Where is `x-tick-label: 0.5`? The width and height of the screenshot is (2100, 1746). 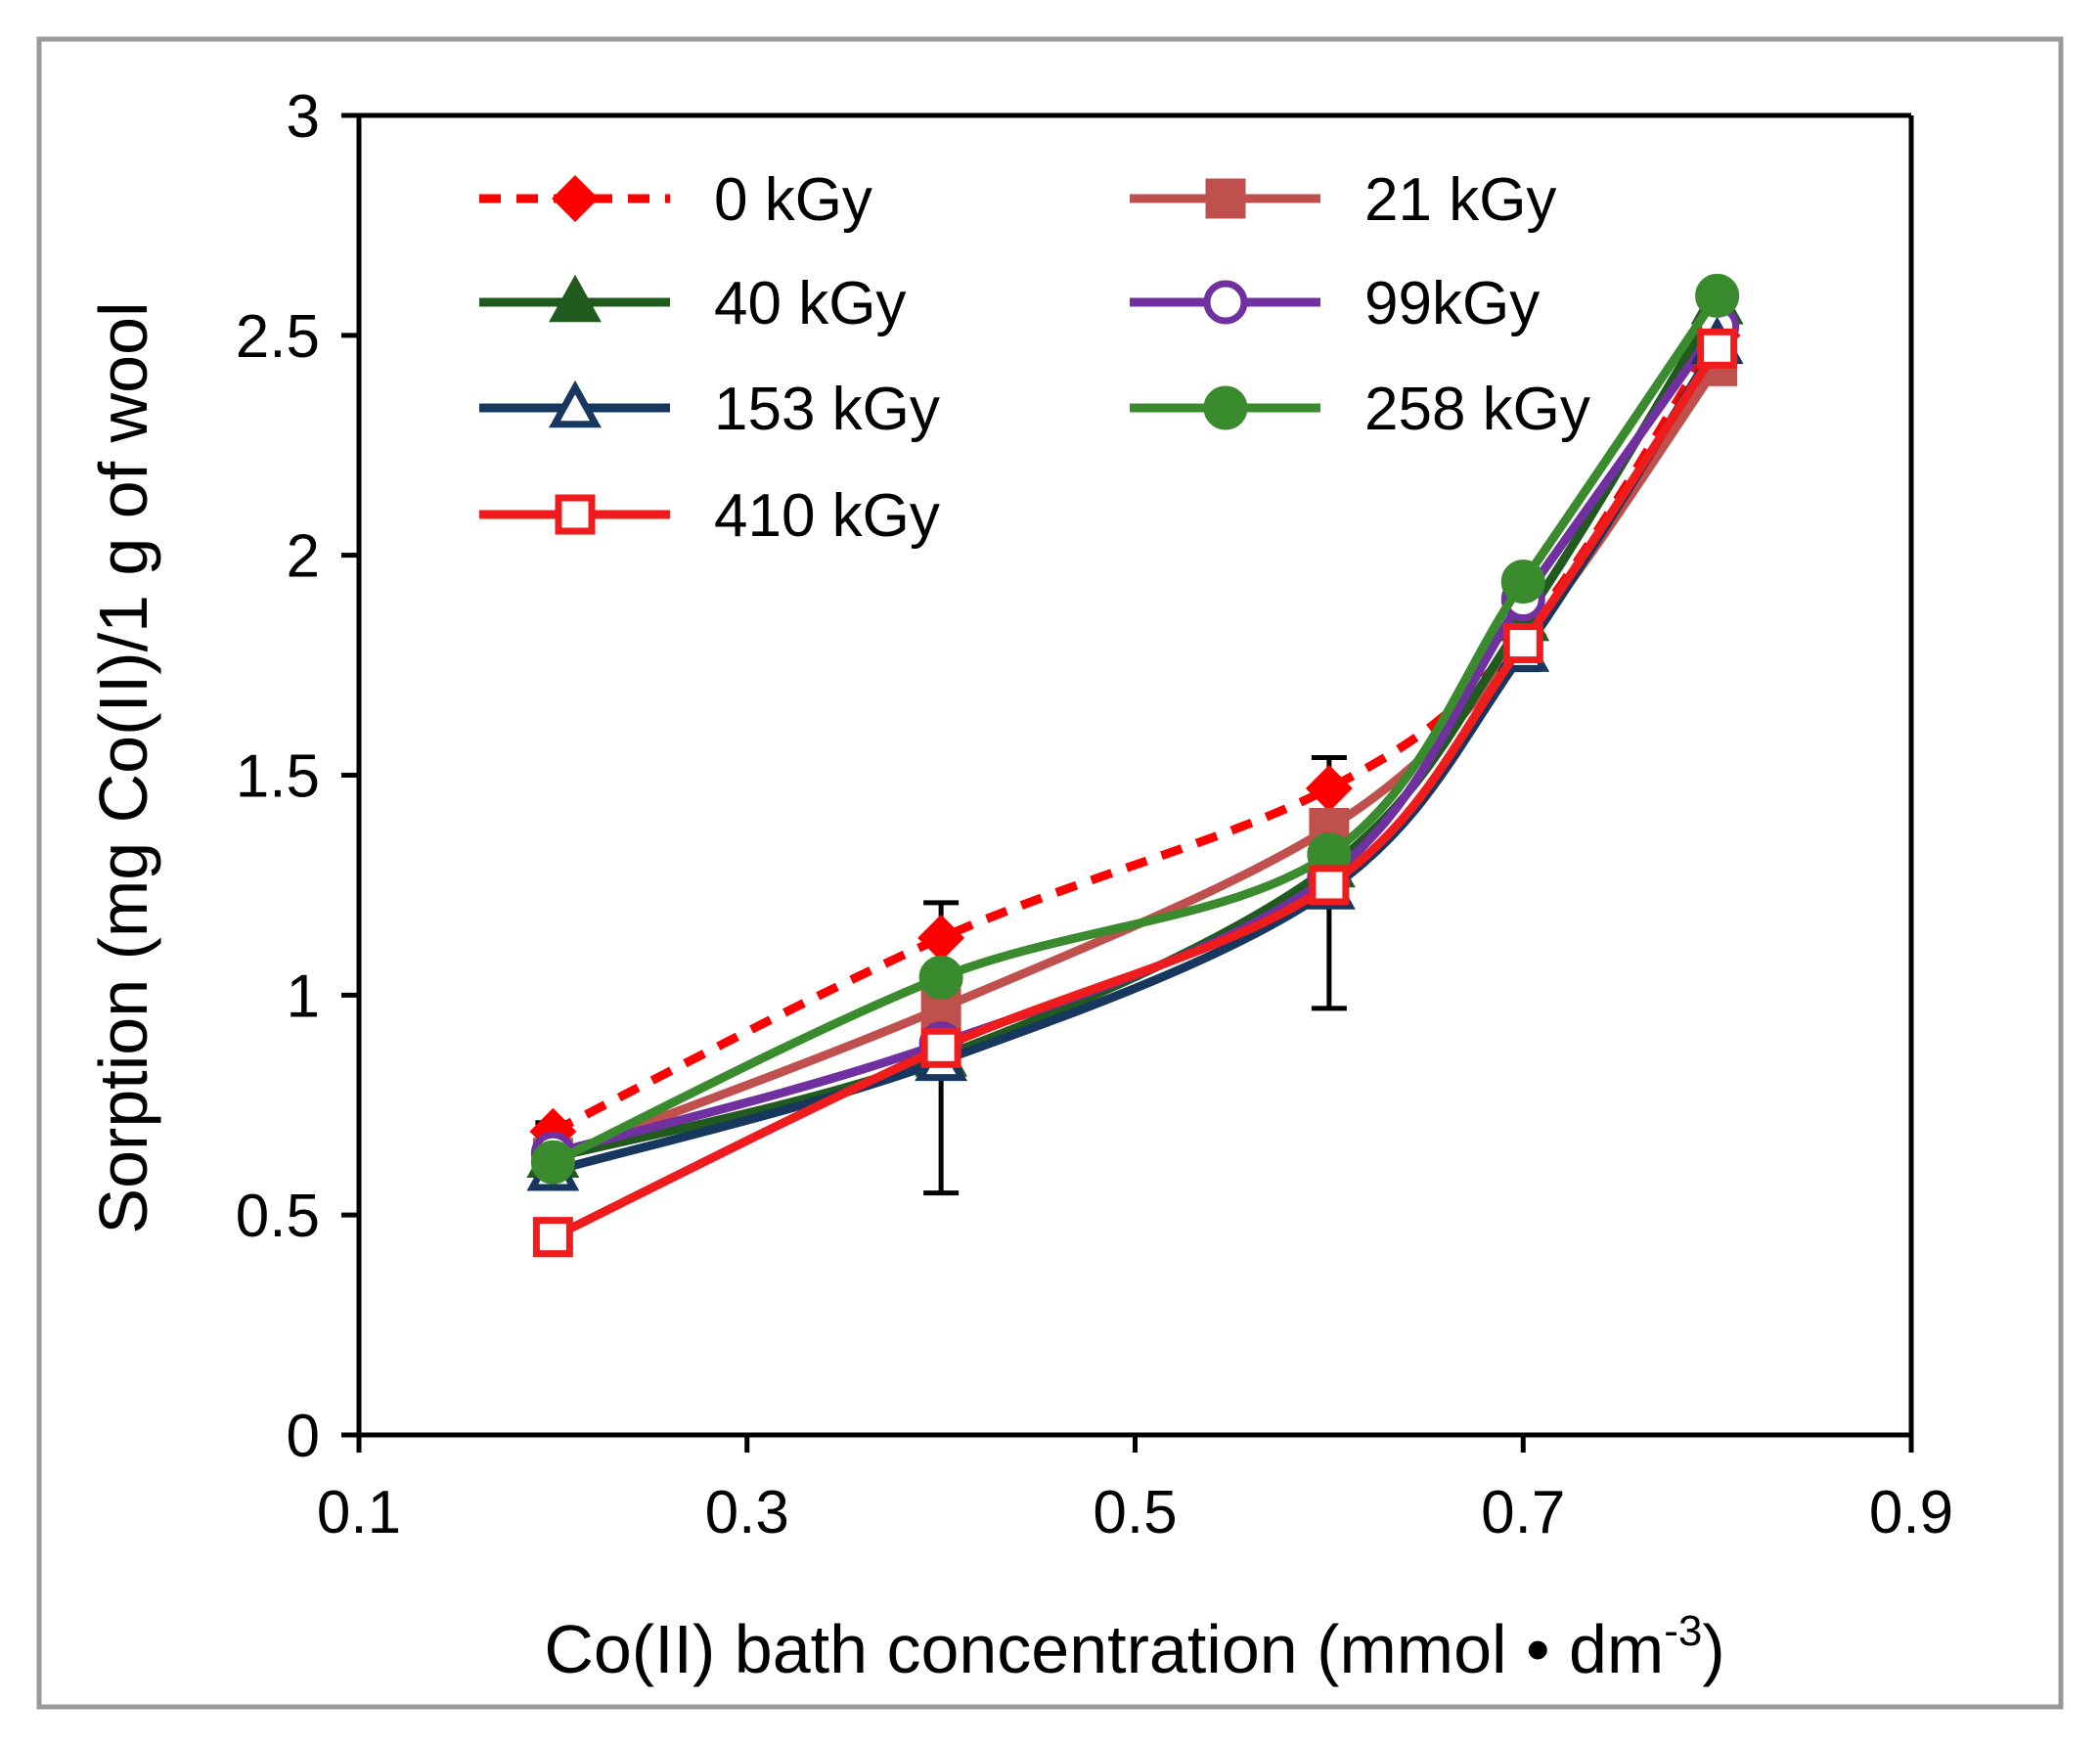
x-tick-label: 0.5 is located at coordinates (1135, 1512).